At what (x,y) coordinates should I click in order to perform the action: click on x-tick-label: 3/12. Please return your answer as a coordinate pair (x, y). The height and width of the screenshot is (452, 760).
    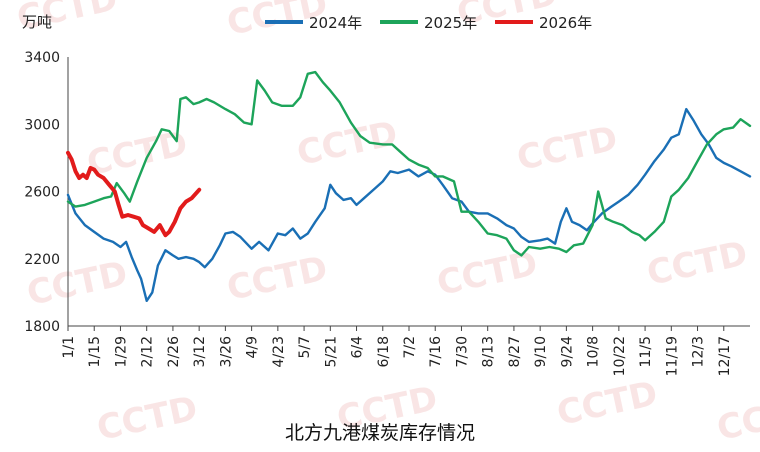
    Looking at the image, I should click on (200, 351).